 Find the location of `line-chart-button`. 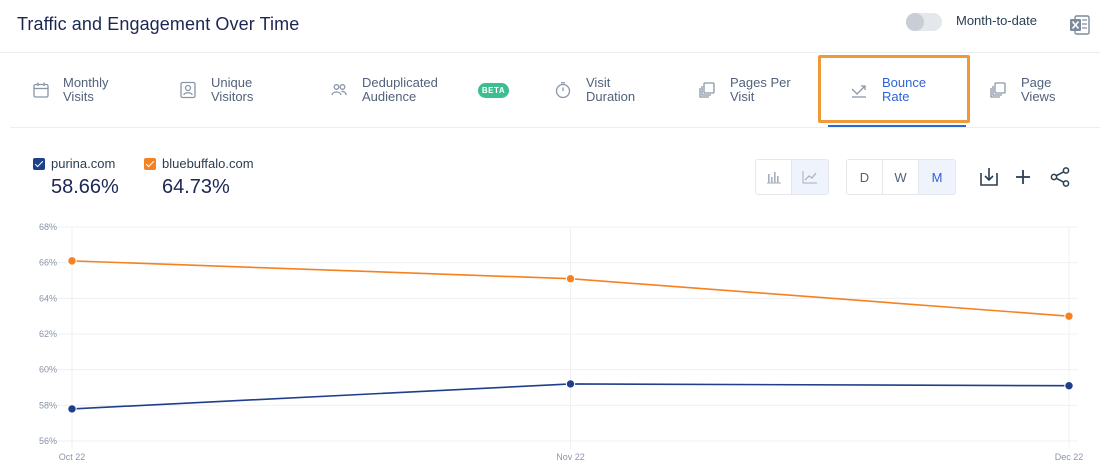

line-chart-button is located at coordinates (810, 177).